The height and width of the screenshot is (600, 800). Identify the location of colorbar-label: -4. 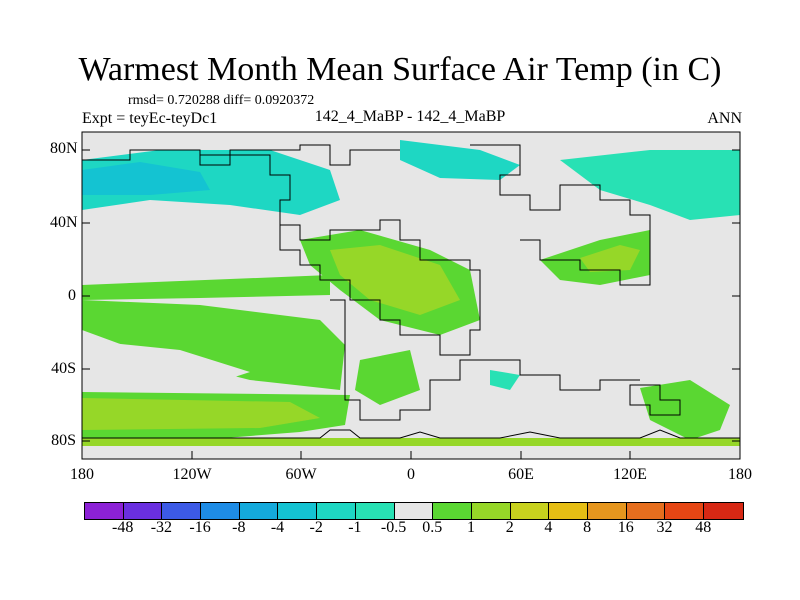
(277, 527).